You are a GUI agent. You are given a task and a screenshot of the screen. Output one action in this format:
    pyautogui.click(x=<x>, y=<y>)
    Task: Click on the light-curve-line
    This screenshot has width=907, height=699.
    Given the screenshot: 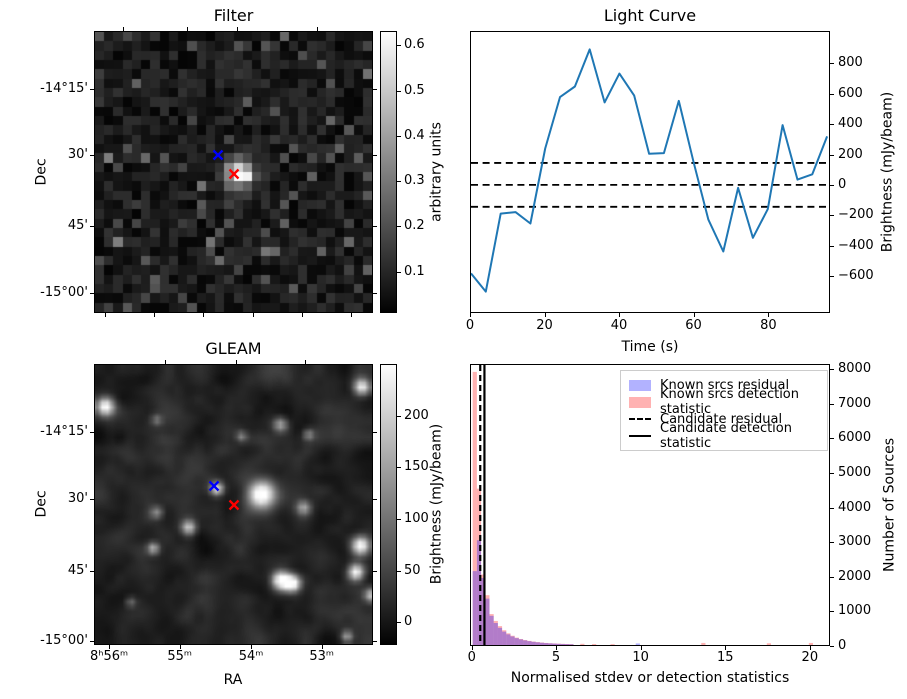 What is the action you would take?
    pyautogui.click(x=650, y=170)
    